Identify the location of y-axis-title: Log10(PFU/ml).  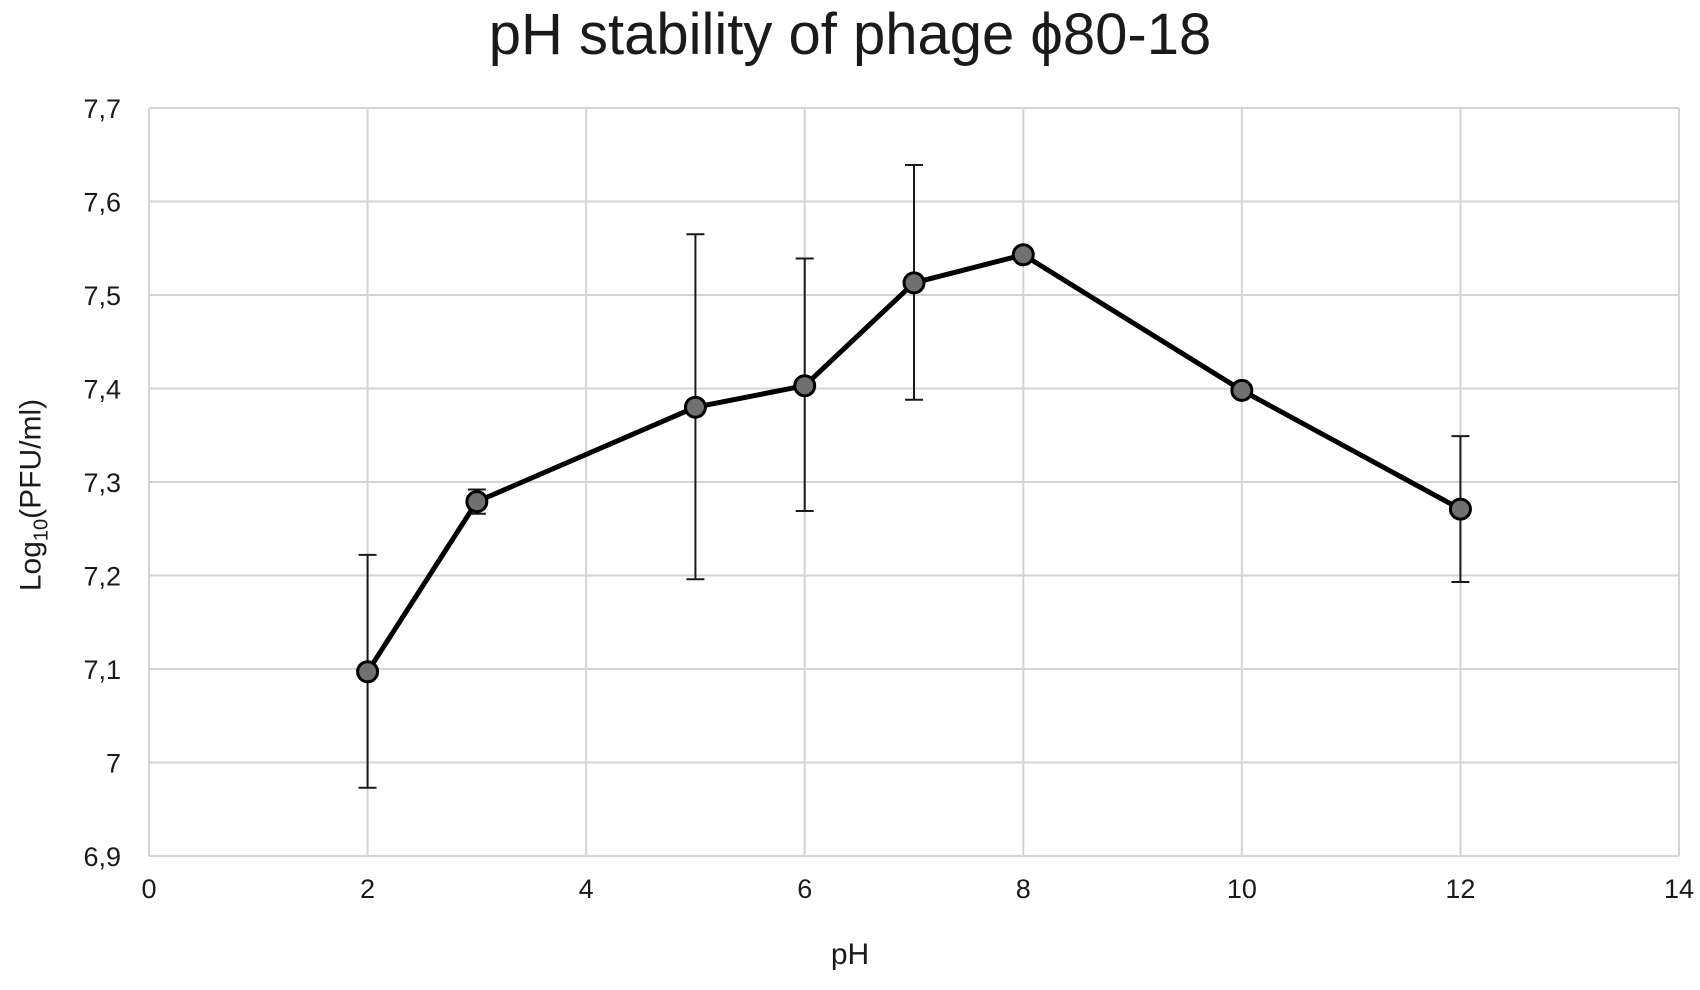
(34, 495).